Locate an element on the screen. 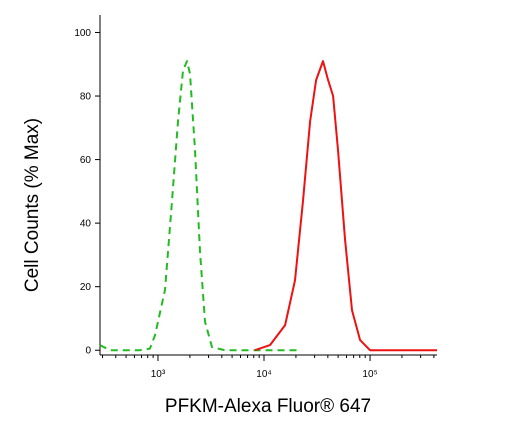 This screenshot has height=431, width=515. x-tick-label: 10³ is located at coordinates (158, 374).